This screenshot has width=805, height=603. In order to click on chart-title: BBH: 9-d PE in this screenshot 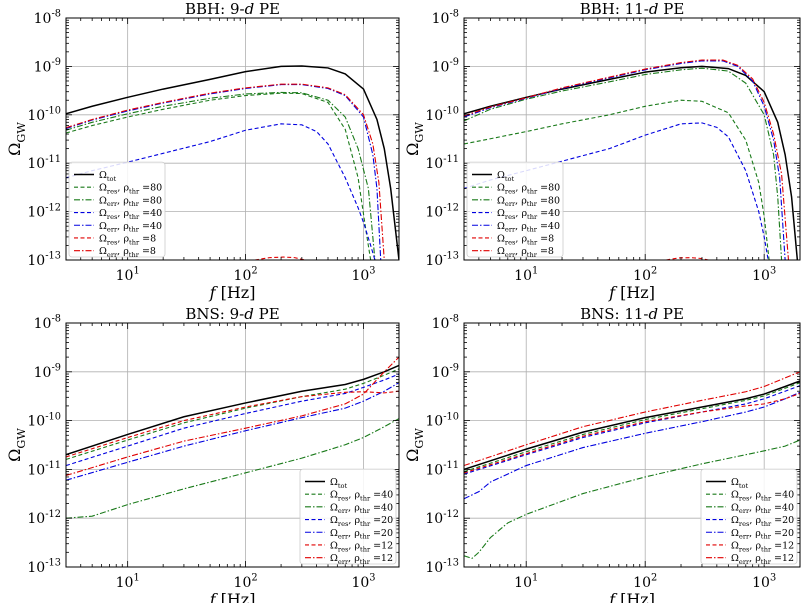, I will do `click(232, 9)`.